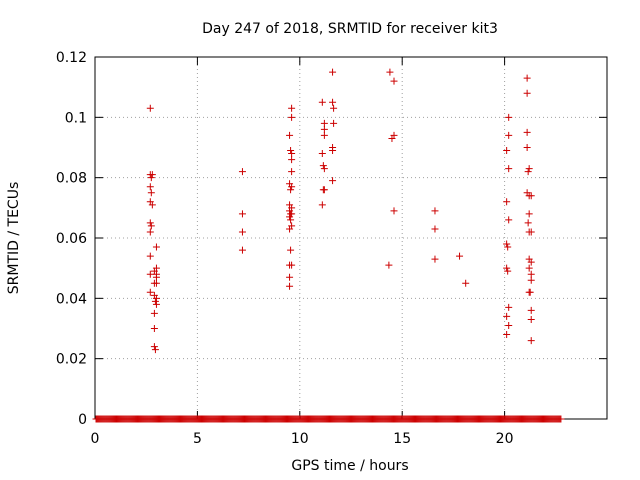 This screenshot has width=640, height=480. I want to click on y-tick-label: 0.08, so click(71, 179).